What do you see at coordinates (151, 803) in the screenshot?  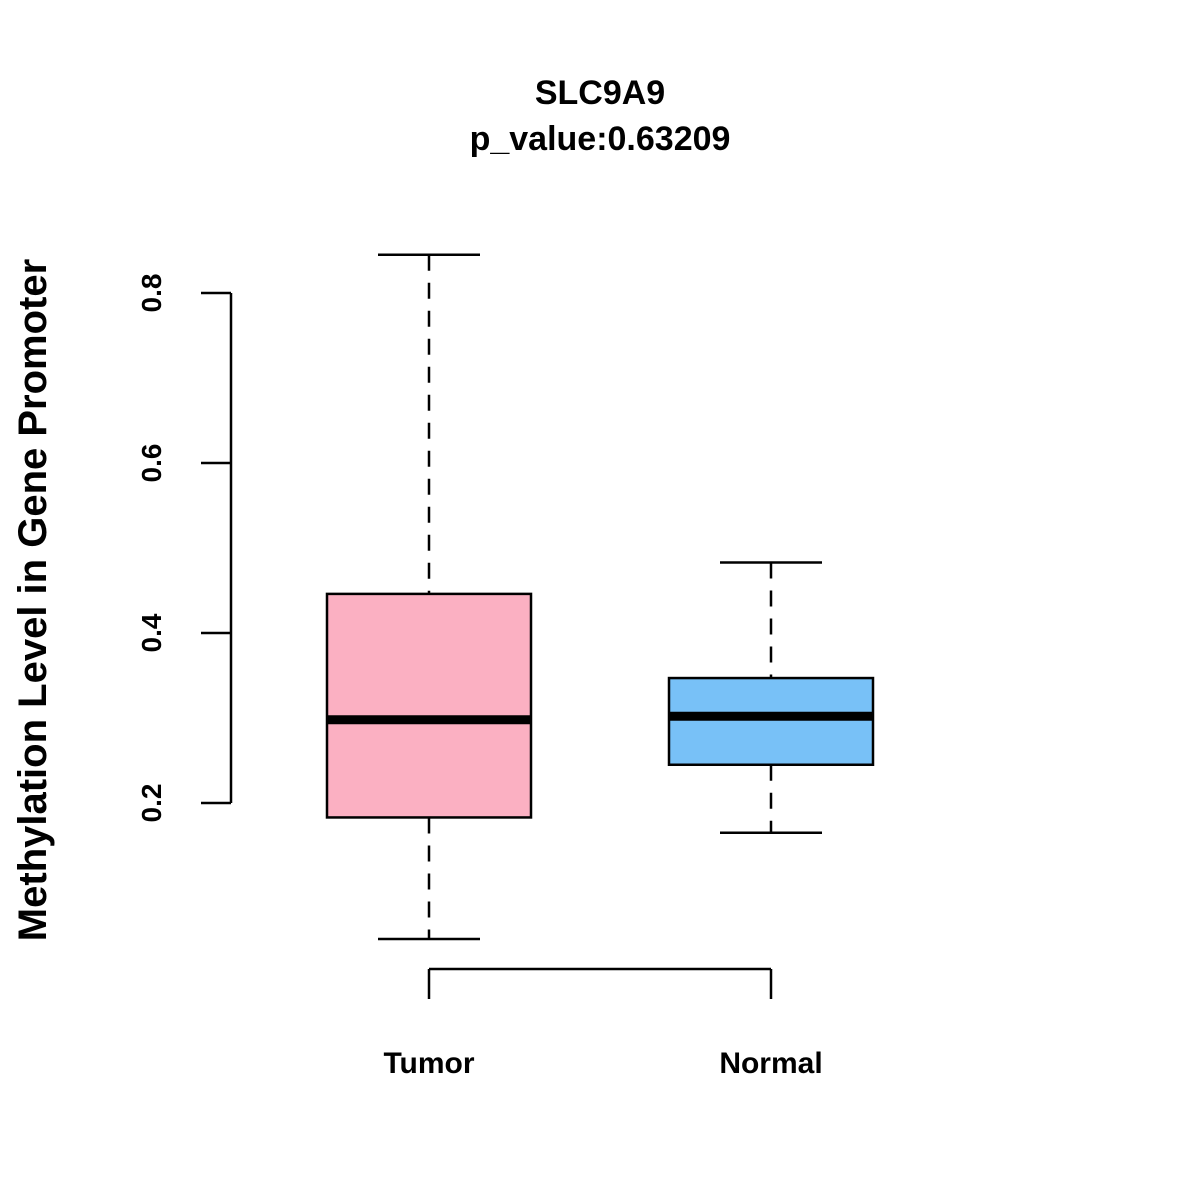 I see `y-tick-label: 0.2` at bounding box center [151, 803].